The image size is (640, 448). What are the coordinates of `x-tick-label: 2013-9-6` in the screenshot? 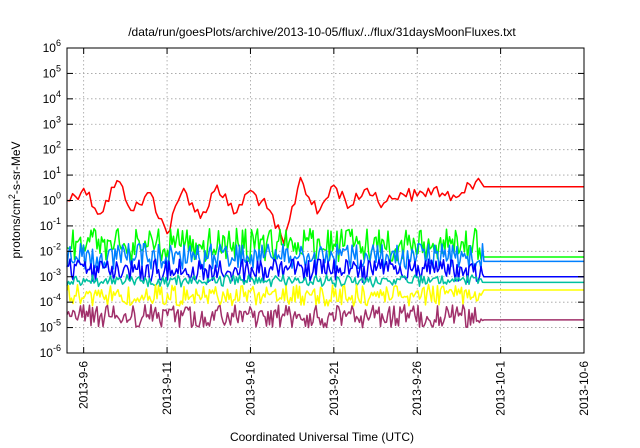 It's located at (84, 385).